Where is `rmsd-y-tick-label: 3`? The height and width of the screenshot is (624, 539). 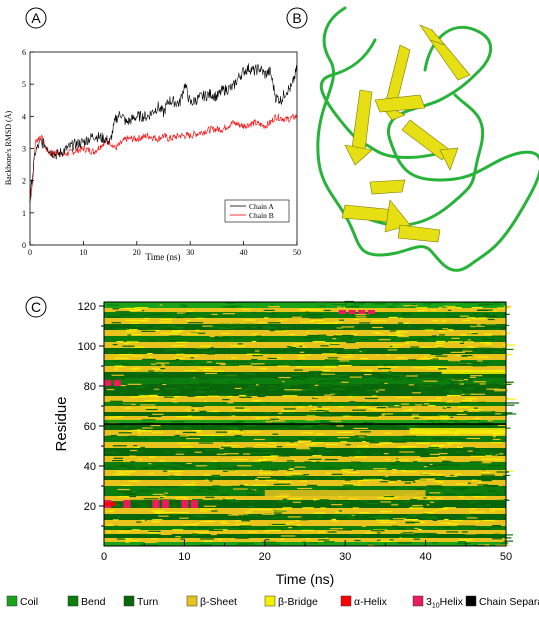
rmsd-y-tick-label: 3 is located at coordinates (24, 149).